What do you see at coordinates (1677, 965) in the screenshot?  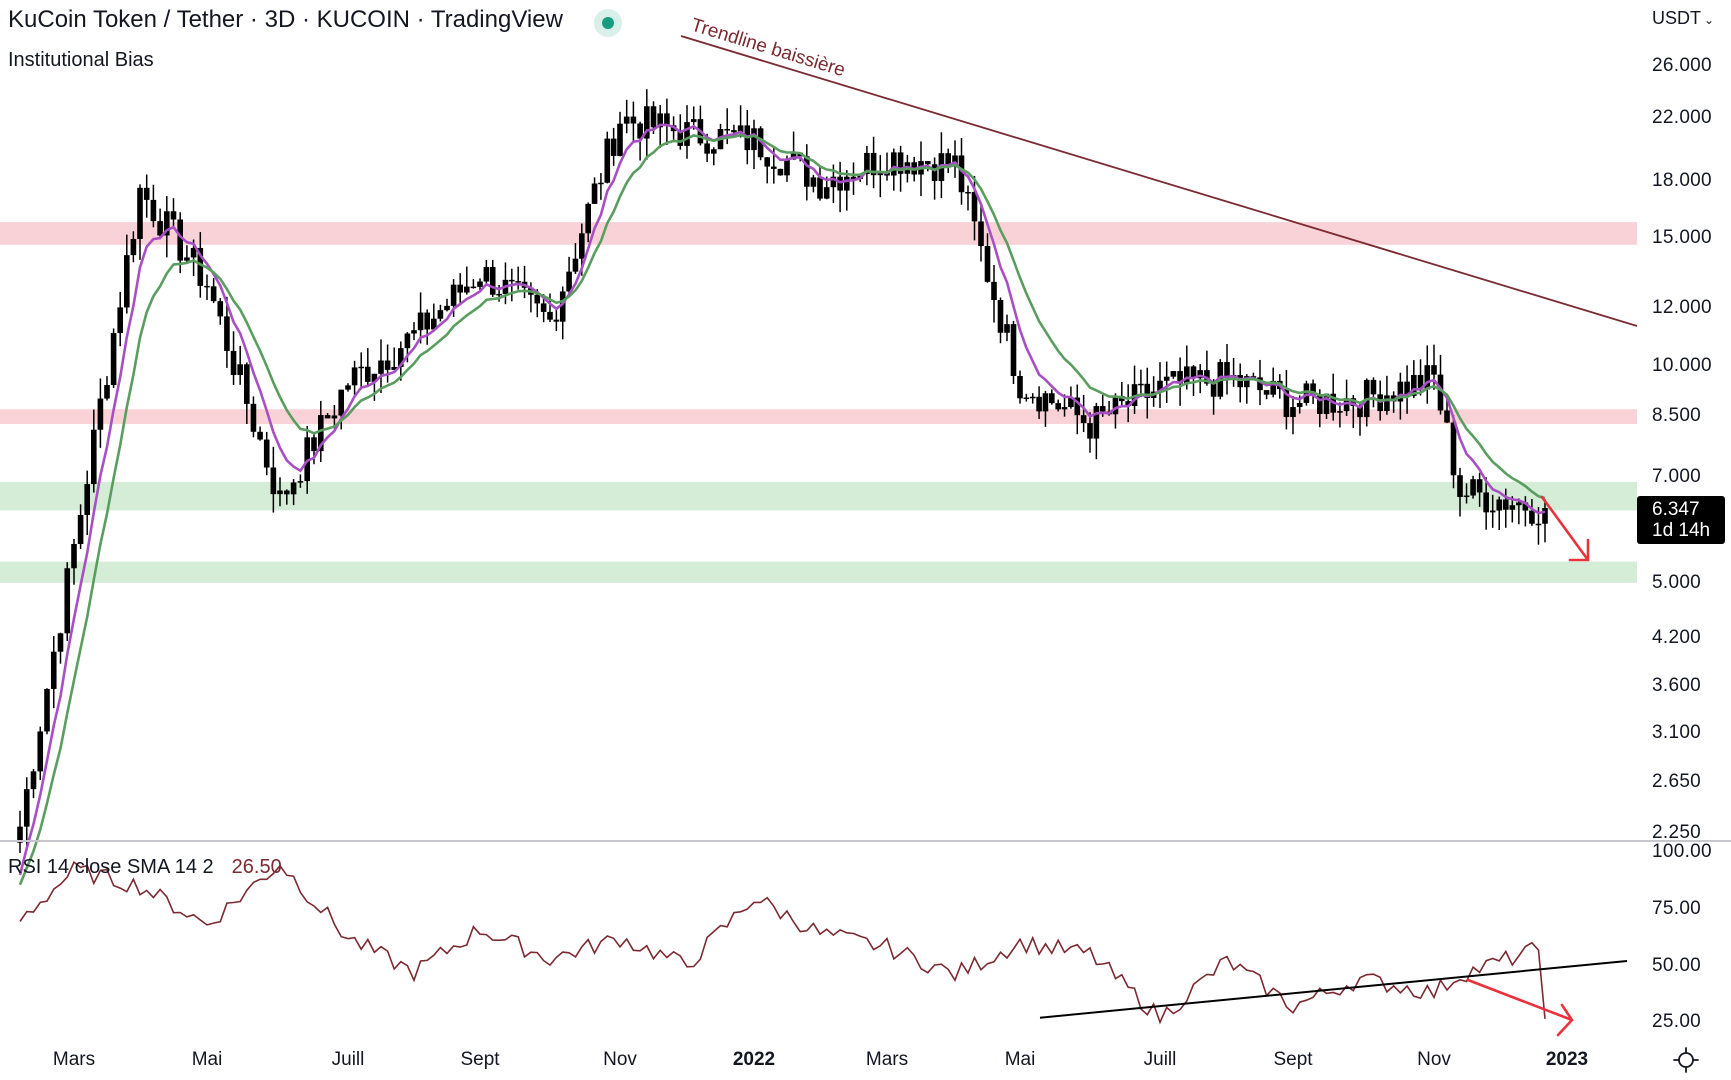 I see `rsi-tick-label: 50.00` at bounding box center [1677, 965].